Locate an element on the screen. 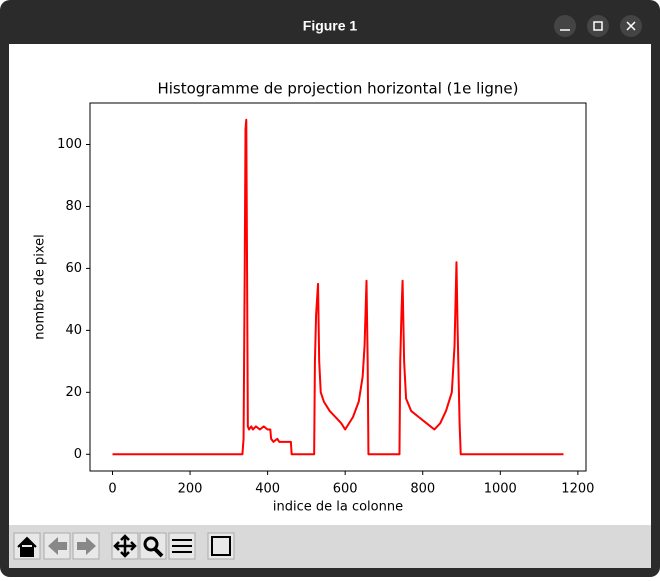  window-controls is located at coordinates (598, 26).